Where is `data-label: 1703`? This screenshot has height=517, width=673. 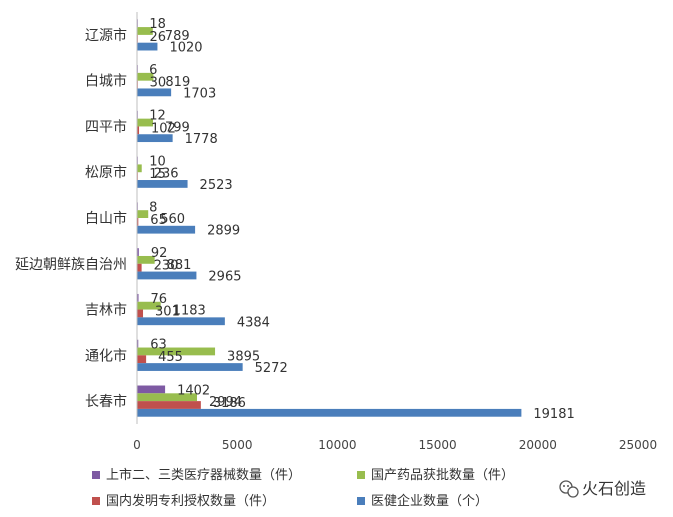 data-label: 1703 is located at coordinates (199, 93).